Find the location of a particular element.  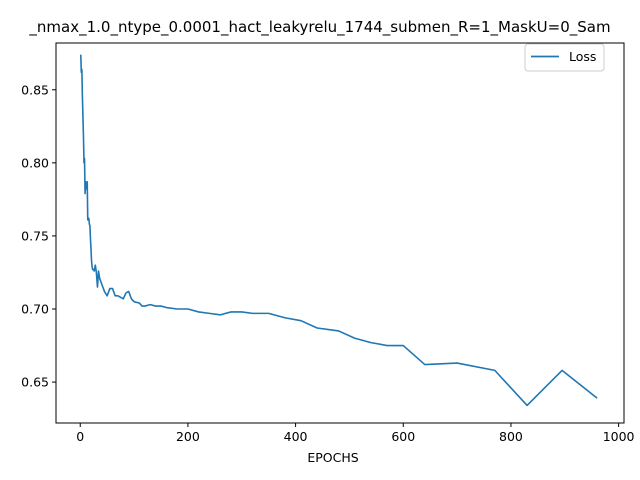

x-tick-label: 800 is located at coordinates (511, 436).